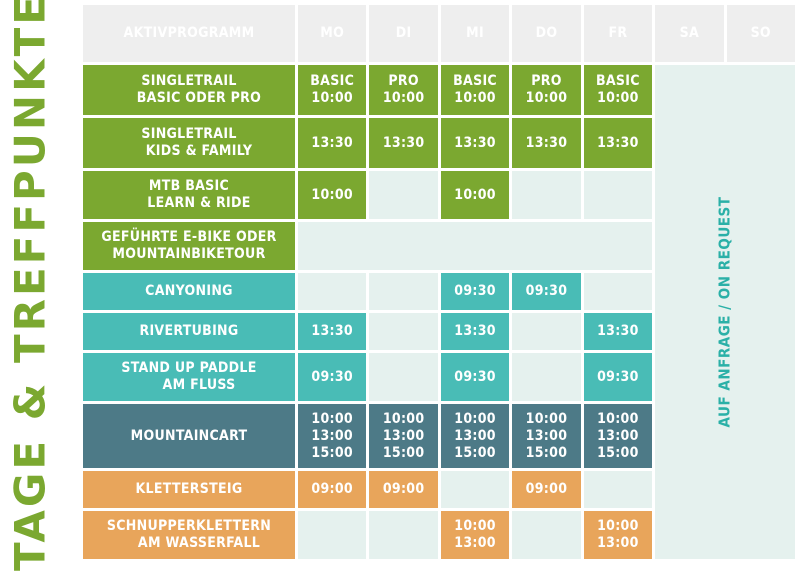 This screenshot has height=571, width=800. I want to click on table-row: MTB BASIC LEARN & RIDE 10:00 10:00, so click(439, 195).